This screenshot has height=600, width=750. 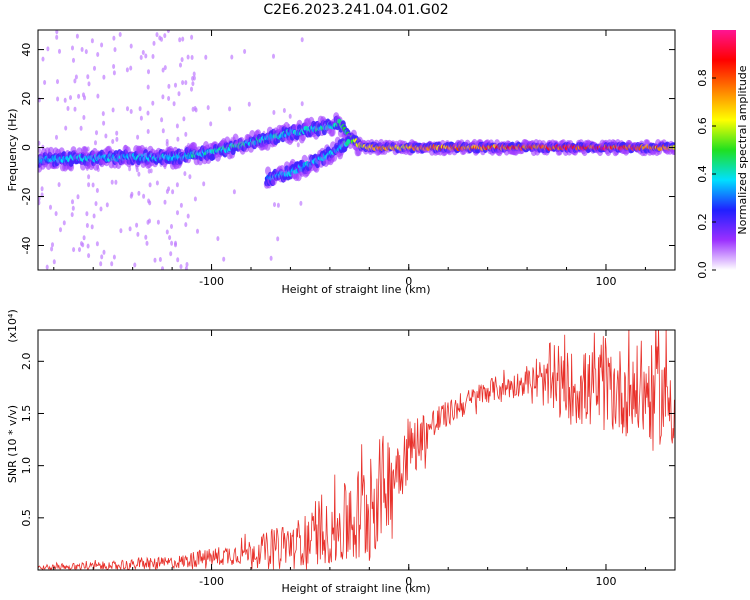 What do you see at coordinates (26, 518) in the screenshot?
I see `y-tick-label: 0.5` at bounding box center [26, 518].